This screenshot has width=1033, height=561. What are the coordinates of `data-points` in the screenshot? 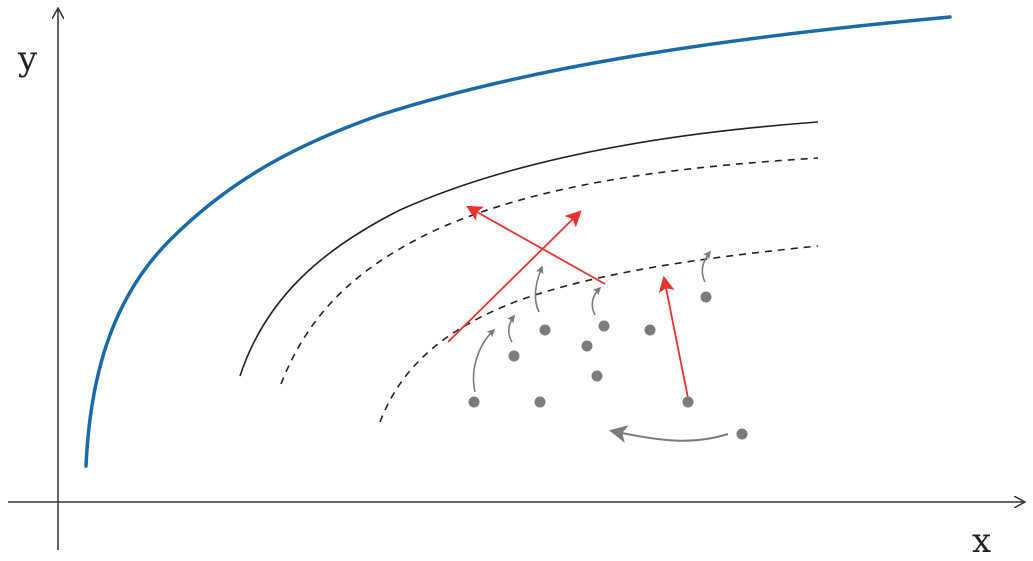 It's located at (608, 365).